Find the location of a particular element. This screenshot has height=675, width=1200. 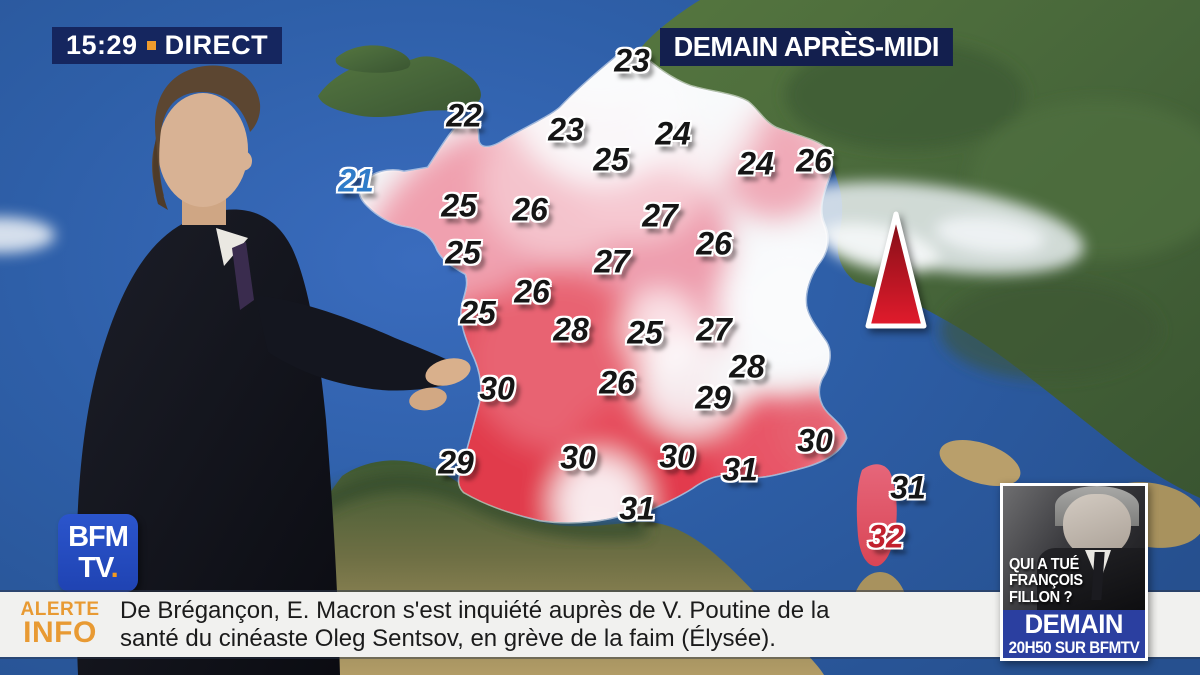

alert-label-line1: ALERTE is located at coordinates (60, 610).